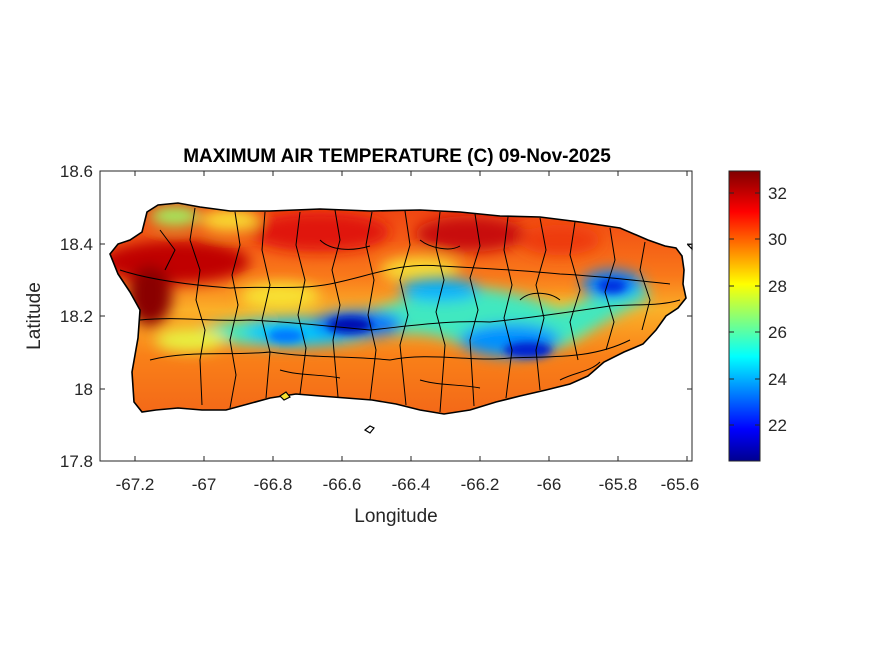  I want to click on y-tick-label: 17.8, so click(76, 461).